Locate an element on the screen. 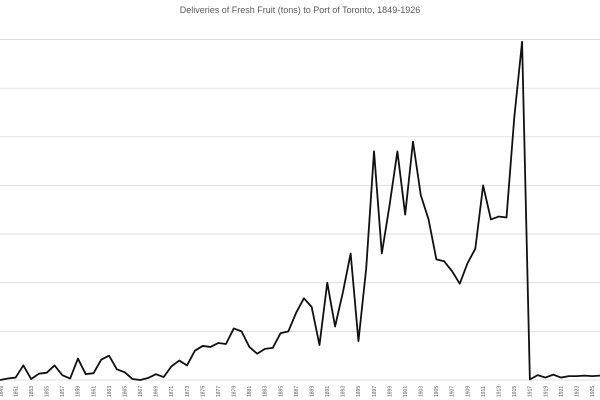 The width and height of the screenshot is (600, 400). x-tick-label: 1895 is located at coordinates (359, 391).